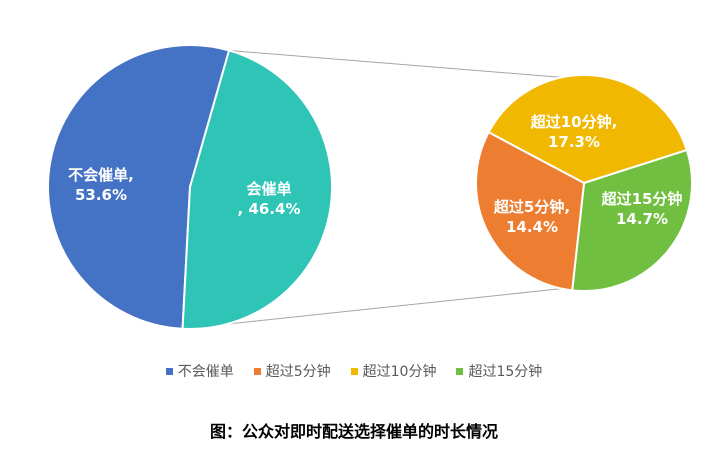  I want to click on connector-line-bottom, so click(372, 309).